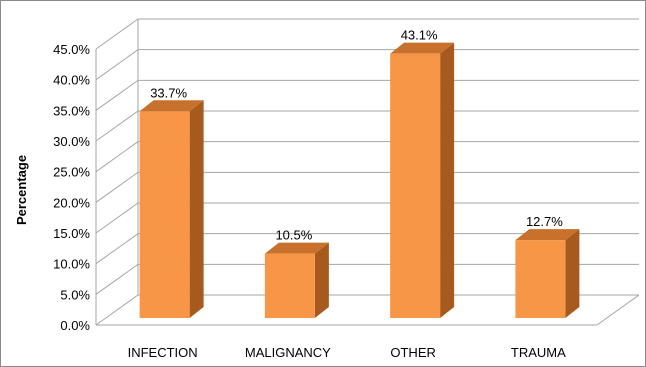 The width and height of the screenshot is (646, 367). Describe the element at coordinates (75, 325) in the screenshot. I see `y-tick-label: 0.0%` at that location.